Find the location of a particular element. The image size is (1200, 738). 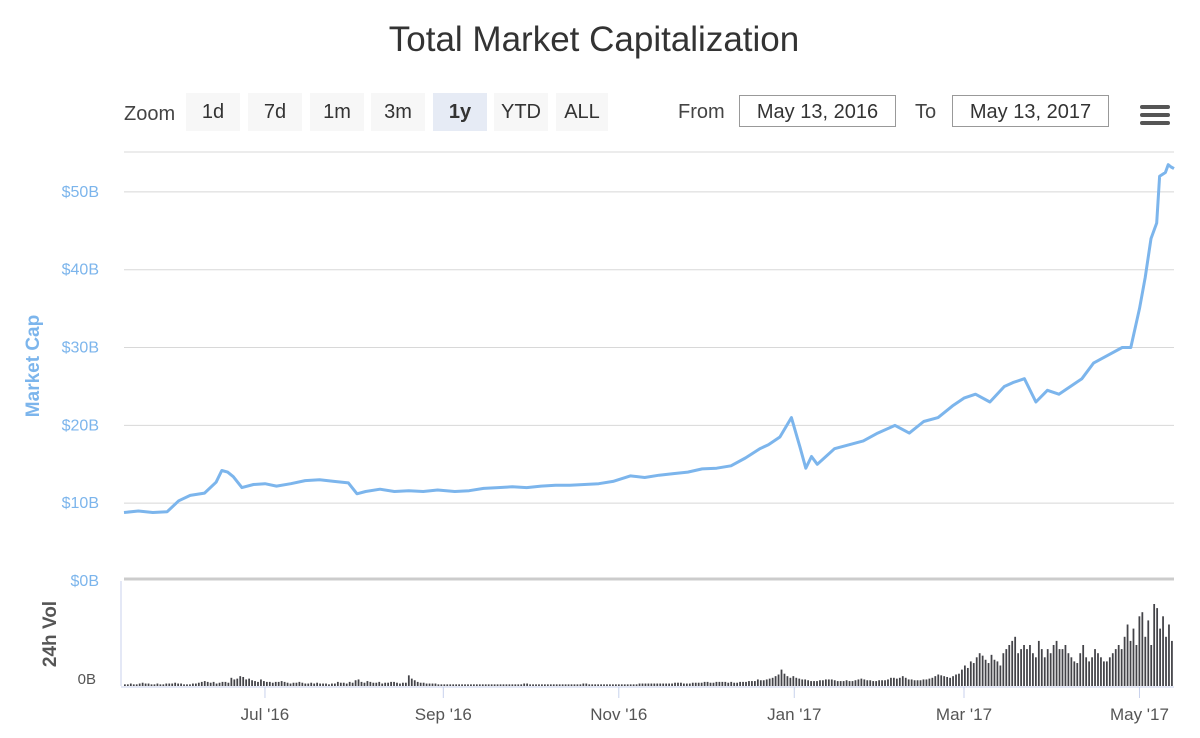

zoom-button-3m: 3m is located at coordinates (398, 112).